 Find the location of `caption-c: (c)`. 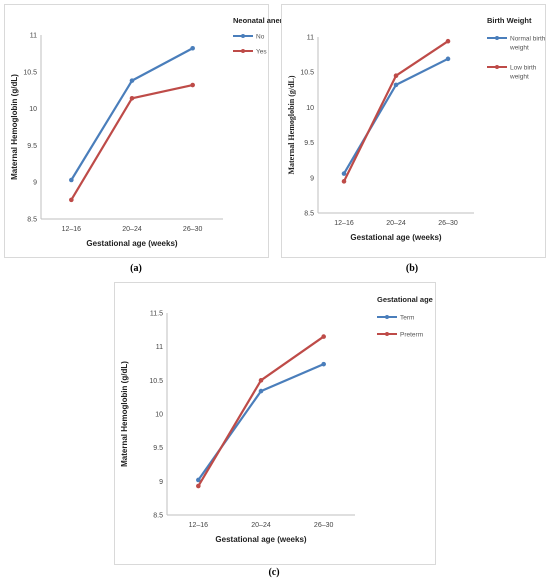

caption-c: (c) is located at coordinates (274, 572).